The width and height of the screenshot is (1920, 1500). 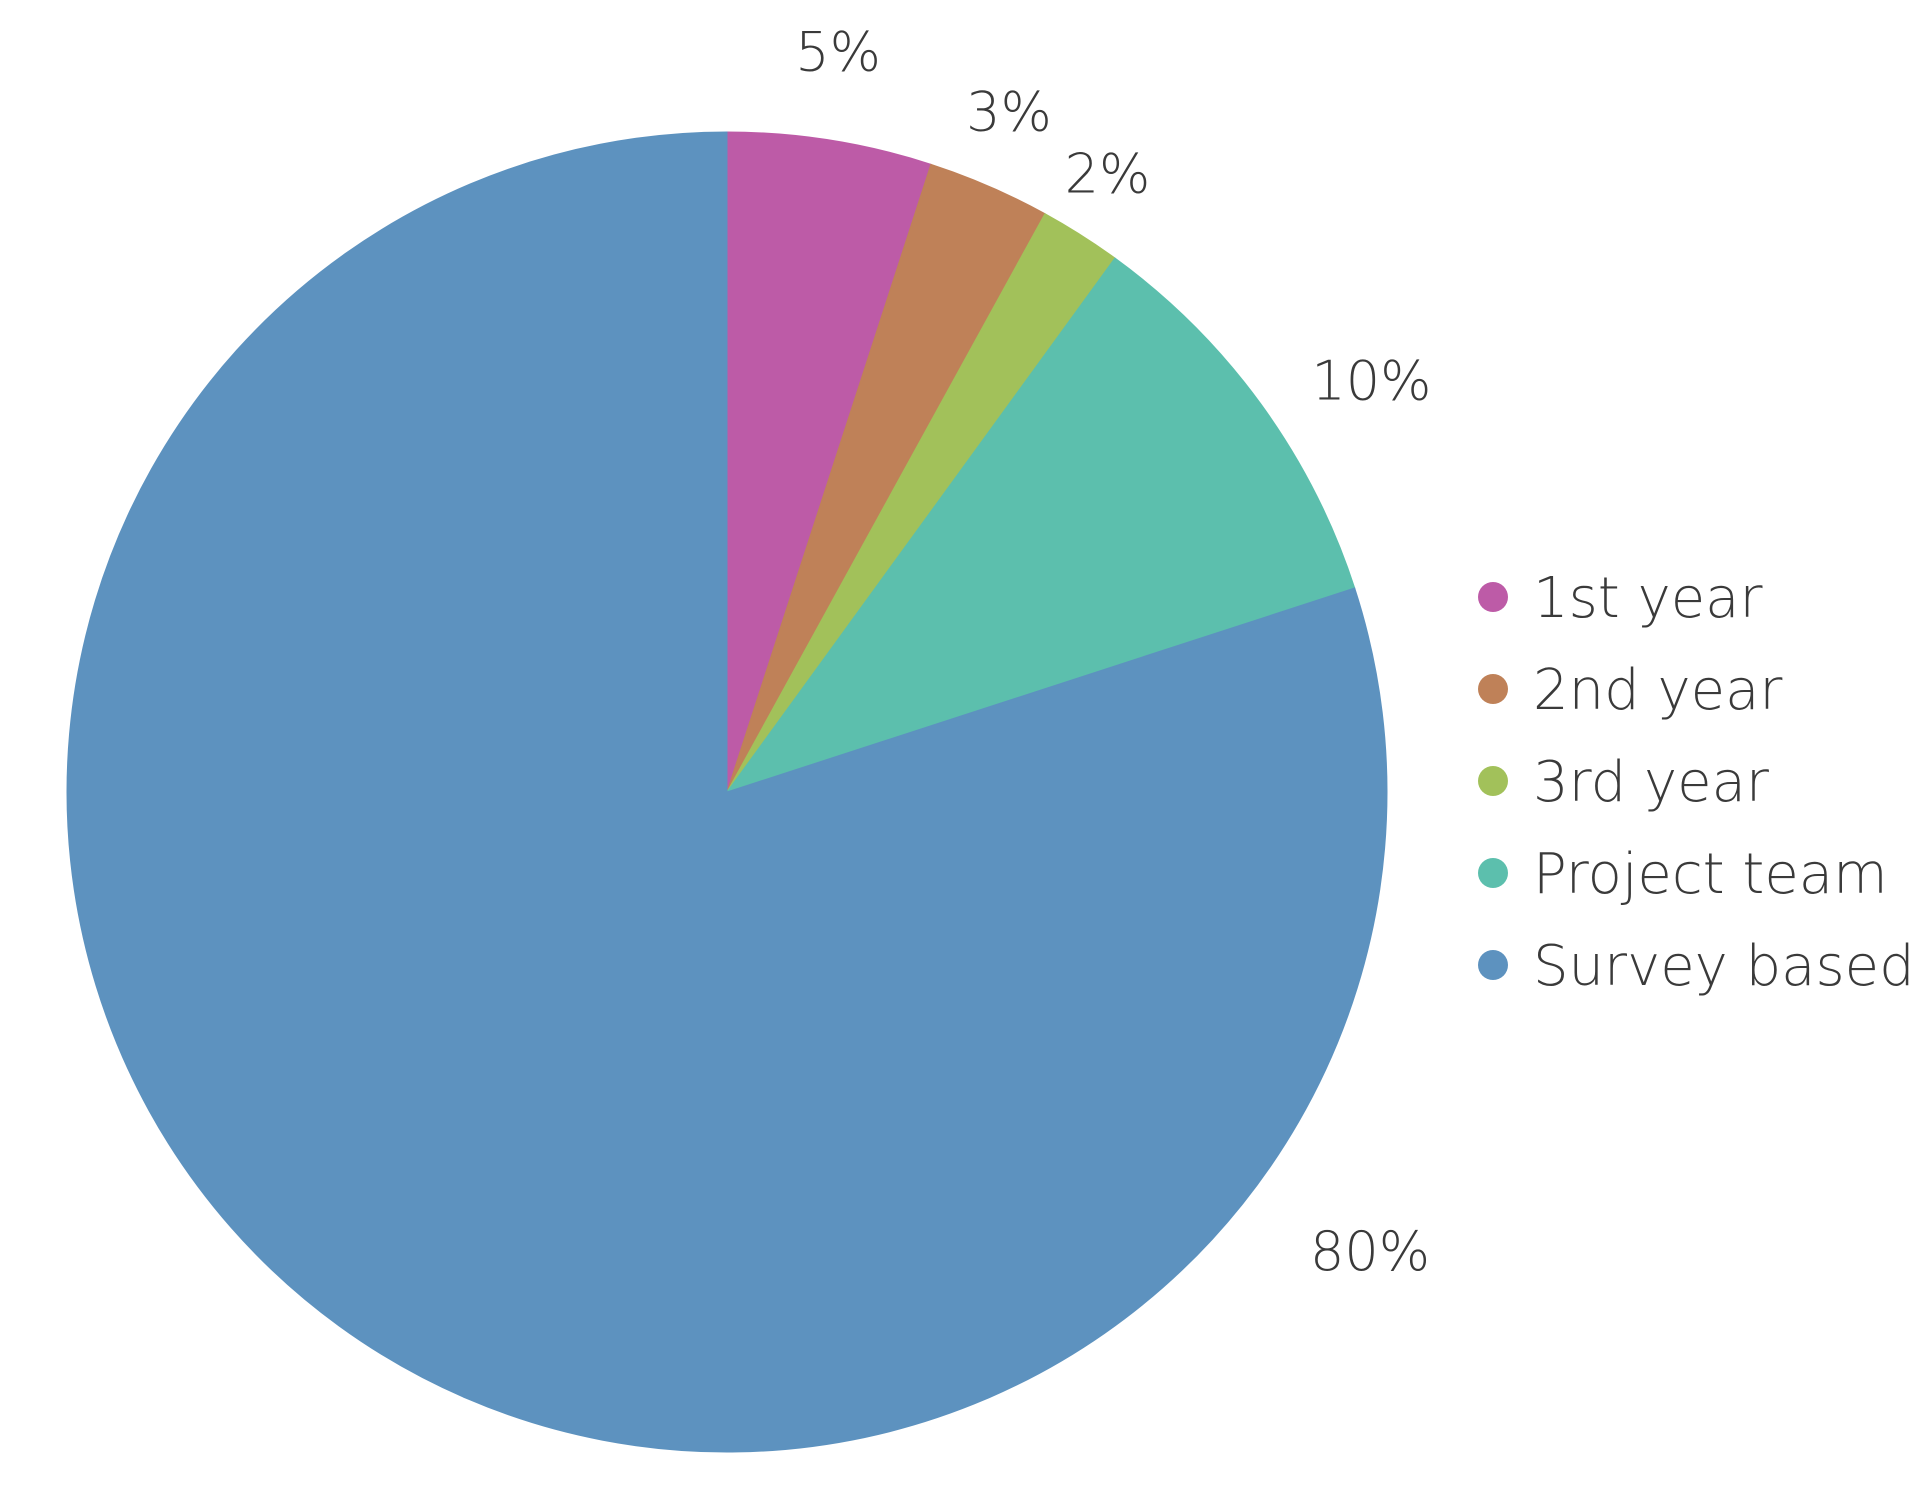 I want to click on legend-swatch-1st-year, so click(x=1493, y=597).